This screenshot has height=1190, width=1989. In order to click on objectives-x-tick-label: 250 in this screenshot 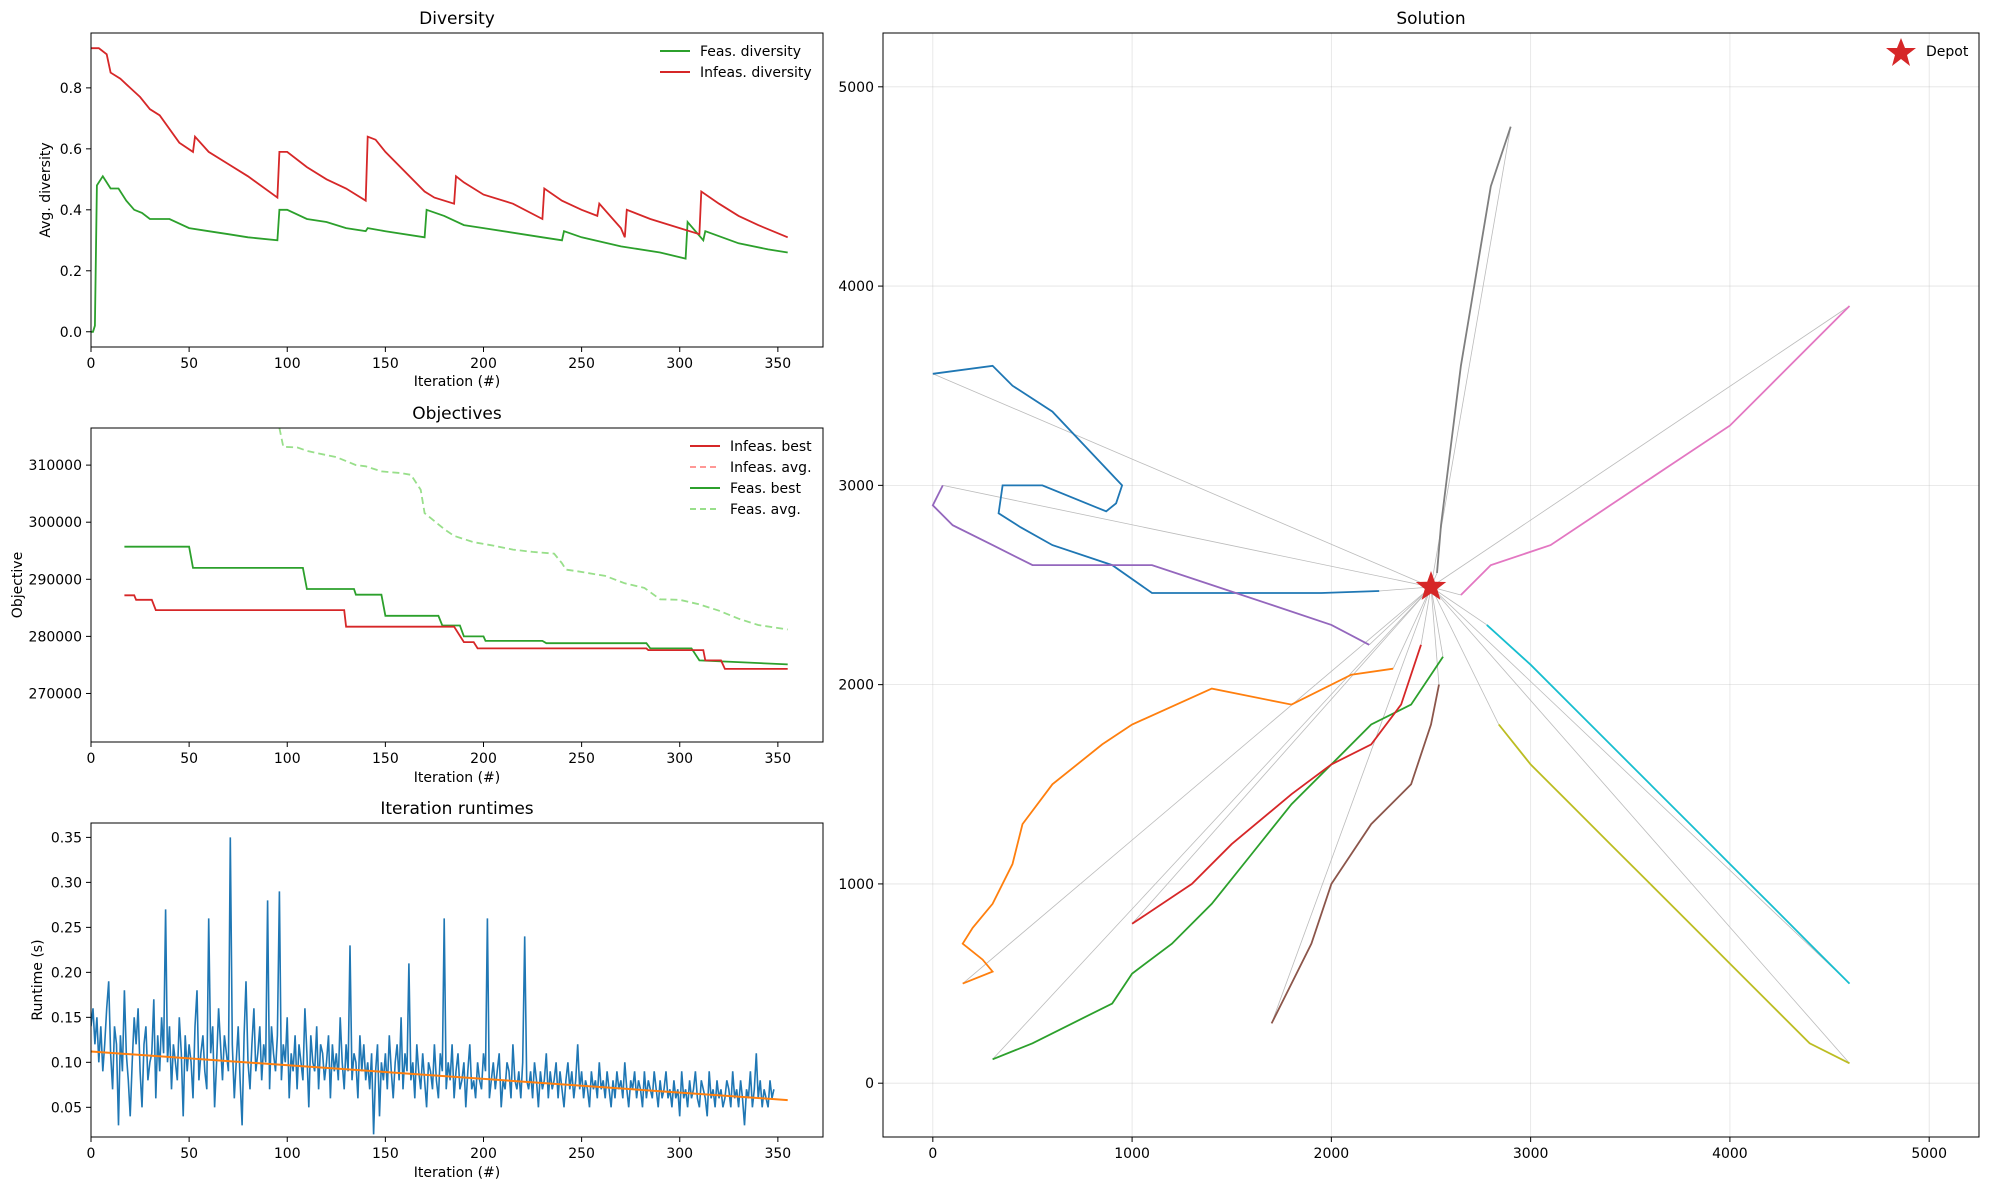, I will do `click(581, 759)`.